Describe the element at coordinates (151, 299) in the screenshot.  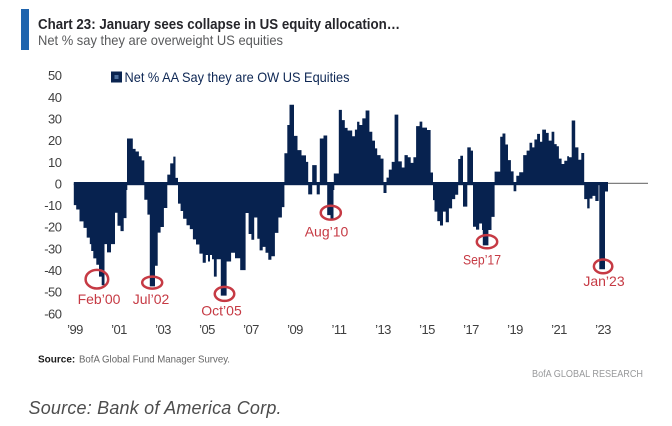
I see `svg-text: Jul’02` at that location.